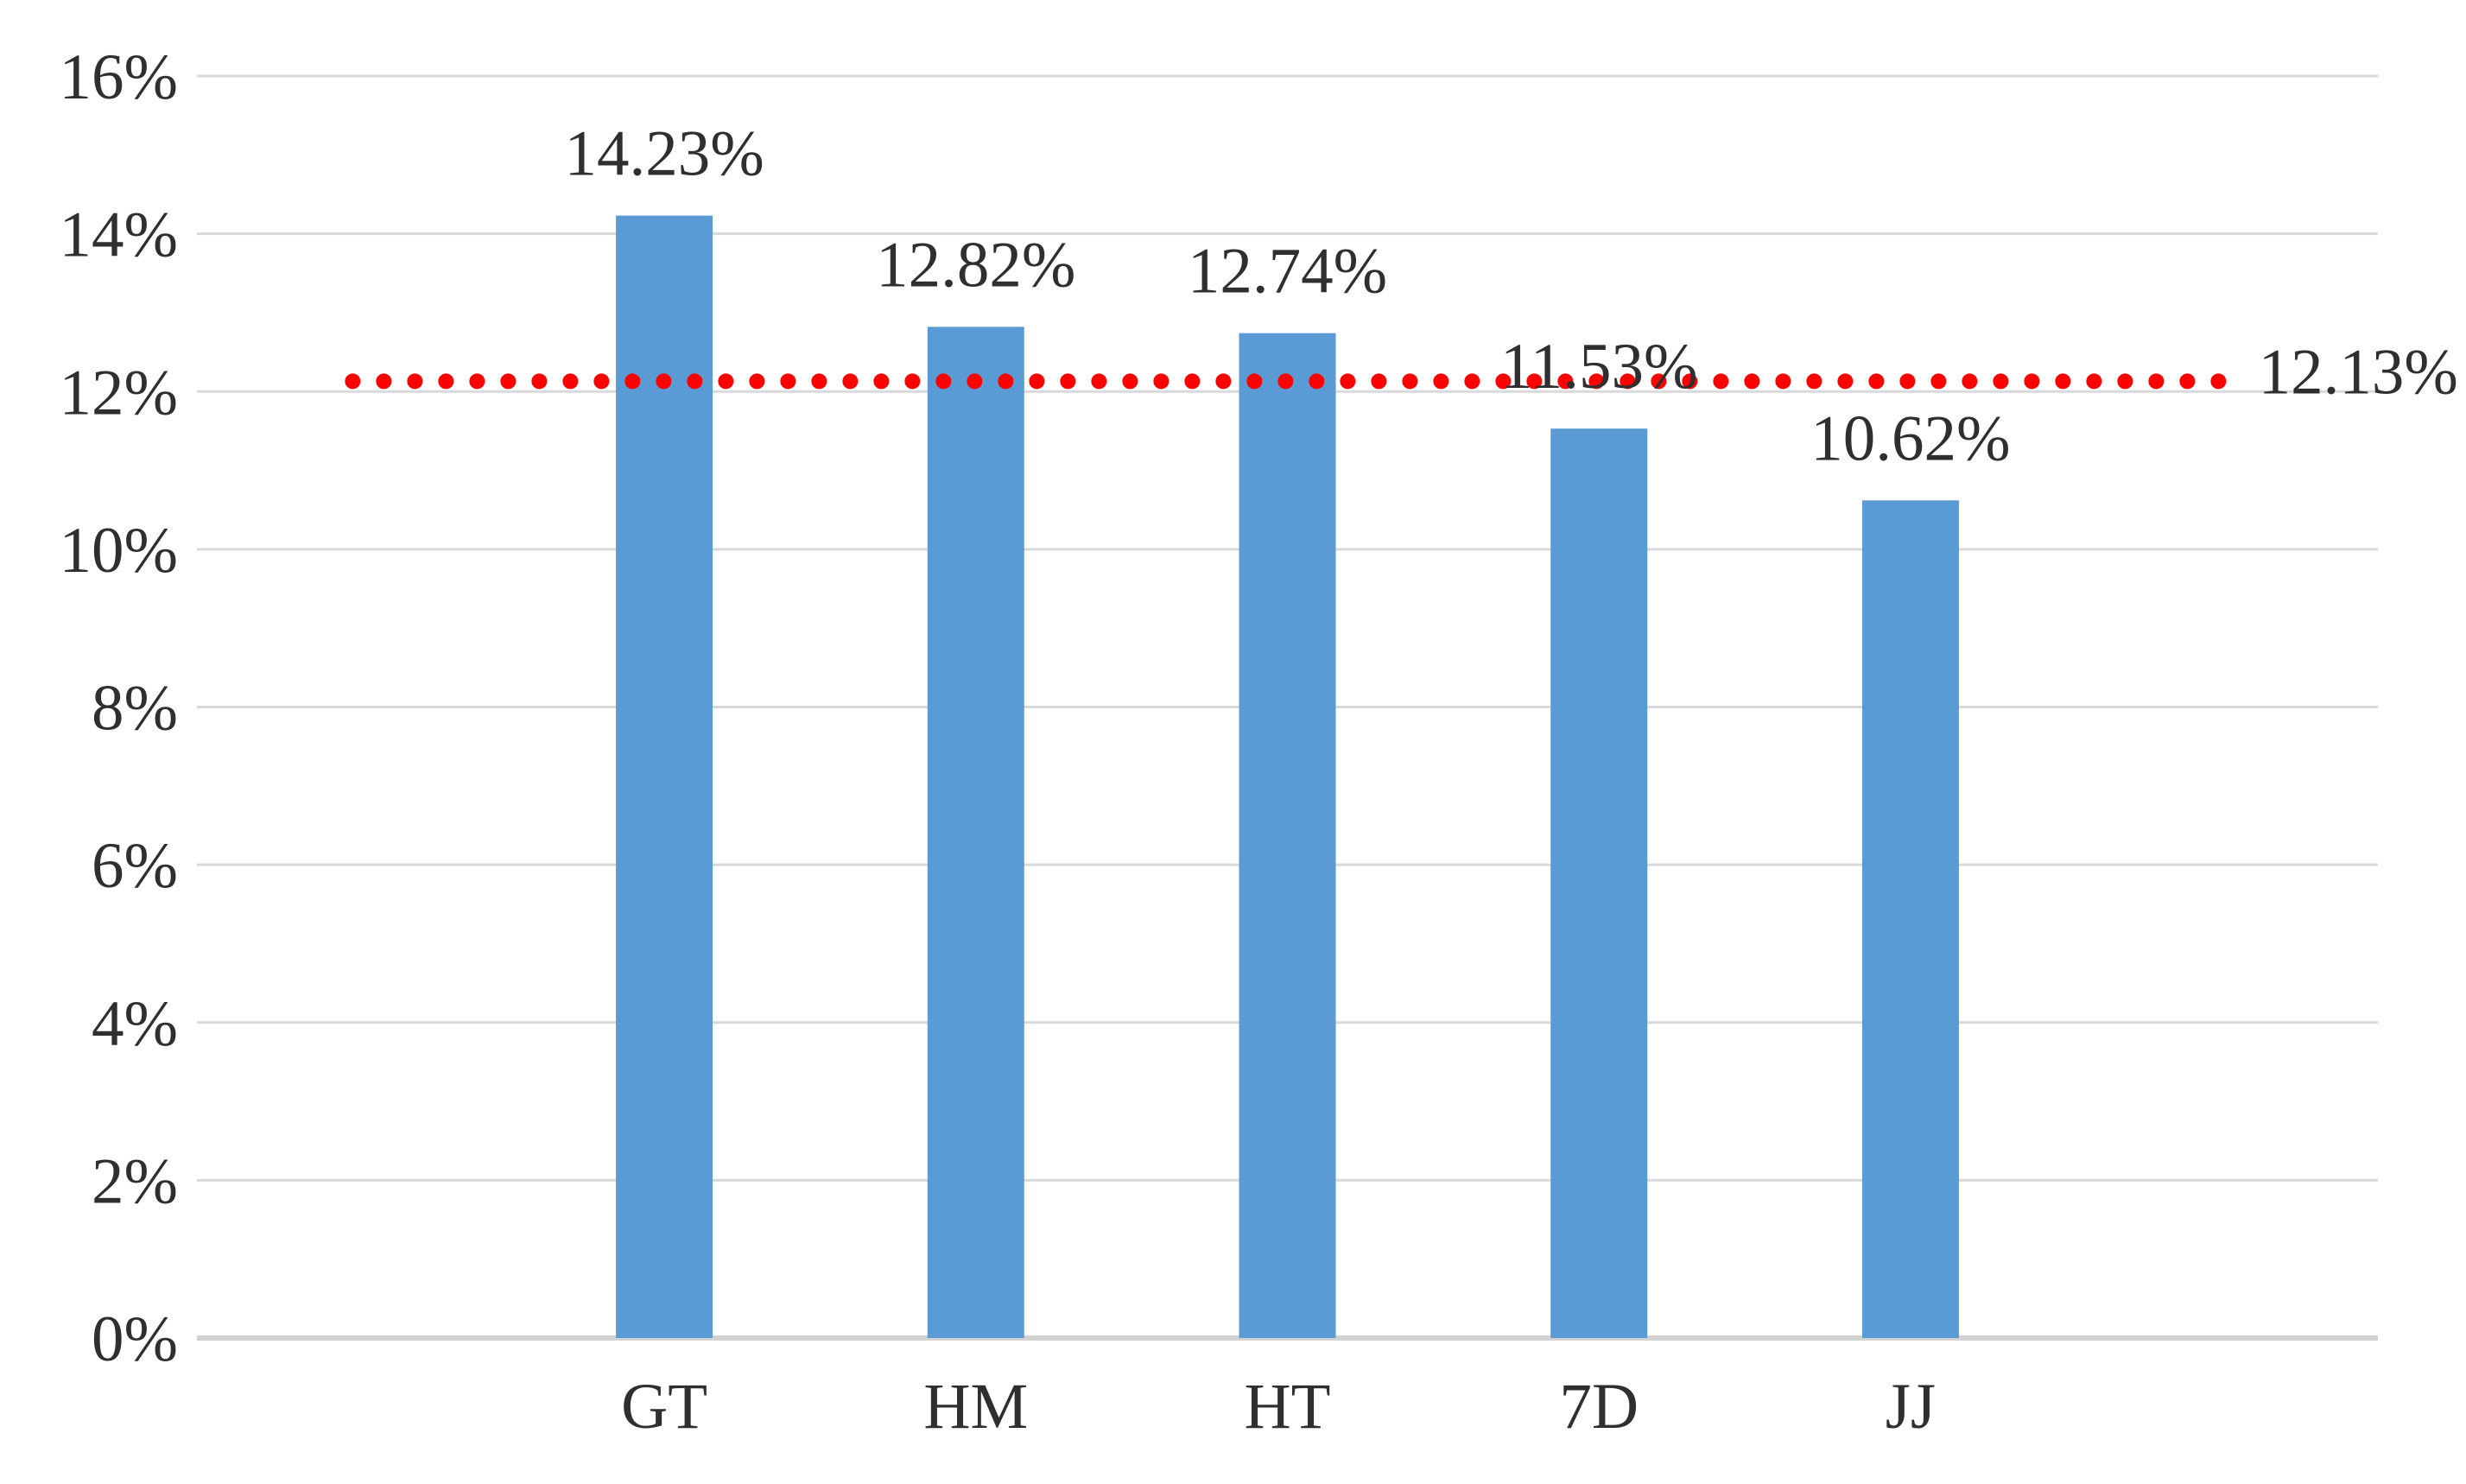 The width and height of the screenshot is (2466, 1484). Describe the element at coordinates (135, 866) in the screenshot. I see `y-tick-label: 6%` at that location.